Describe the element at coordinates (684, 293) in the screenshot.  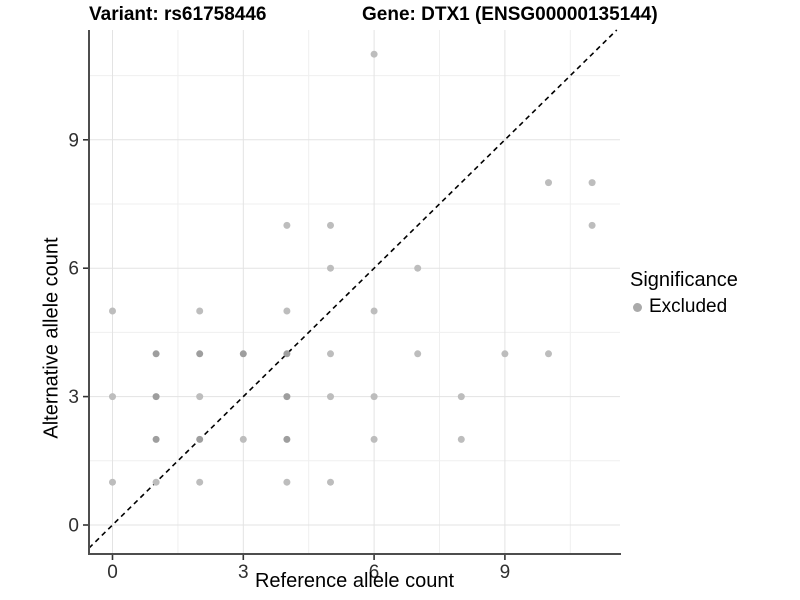
I see `legend: Significance Excluded` at that location.